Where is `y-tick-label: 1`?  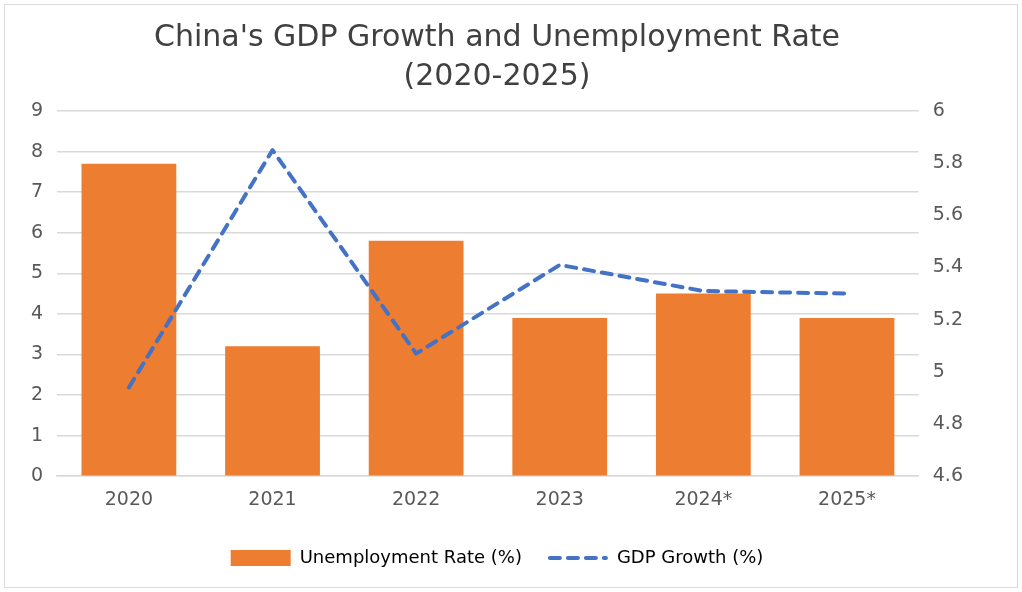
y-tick-label: 1 is located at coordinates (37, 433).